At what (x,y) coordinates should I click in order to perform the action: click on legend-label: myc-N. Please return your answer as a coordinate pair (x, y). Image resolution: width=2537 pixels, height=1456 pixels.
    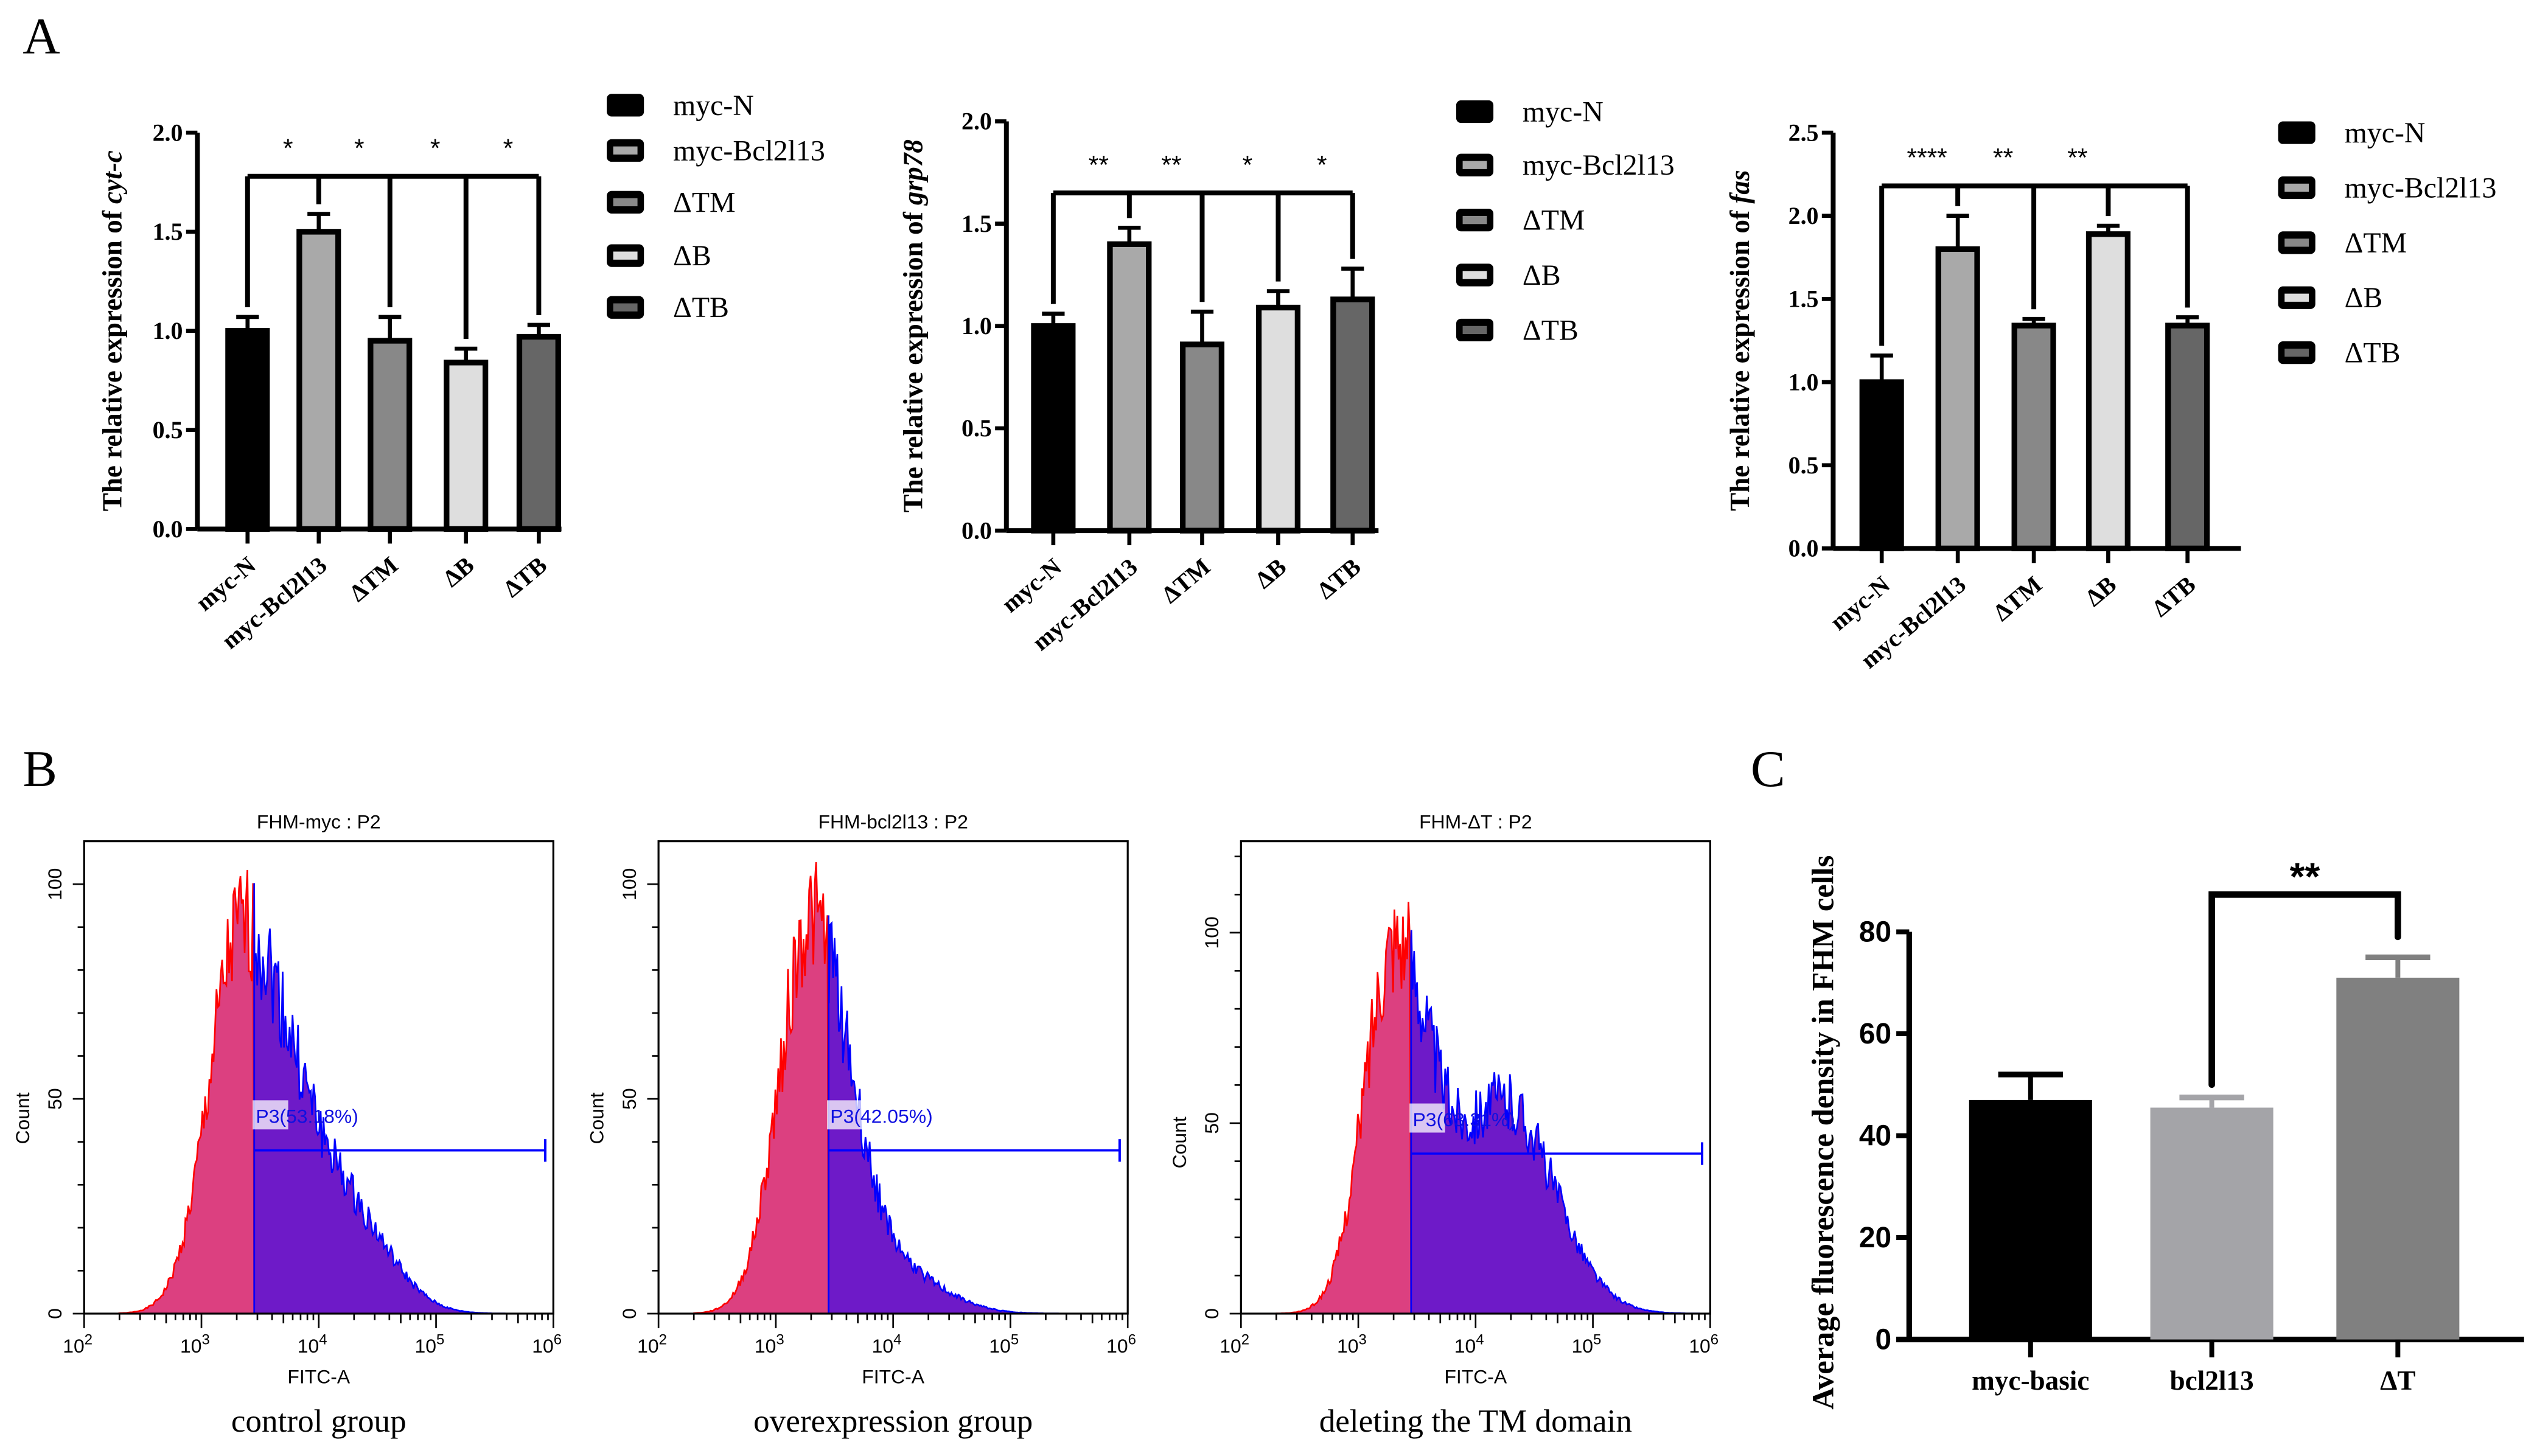
    Looking at the image, I should click on (1563, 112).